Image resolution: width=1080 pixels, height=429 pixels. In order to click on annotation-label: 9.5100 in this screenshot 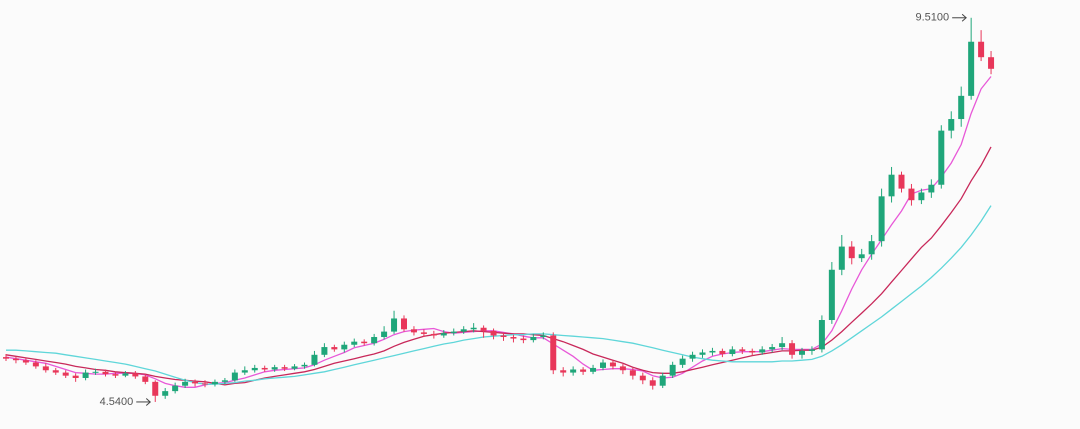, I will do `click(932, 18)`.